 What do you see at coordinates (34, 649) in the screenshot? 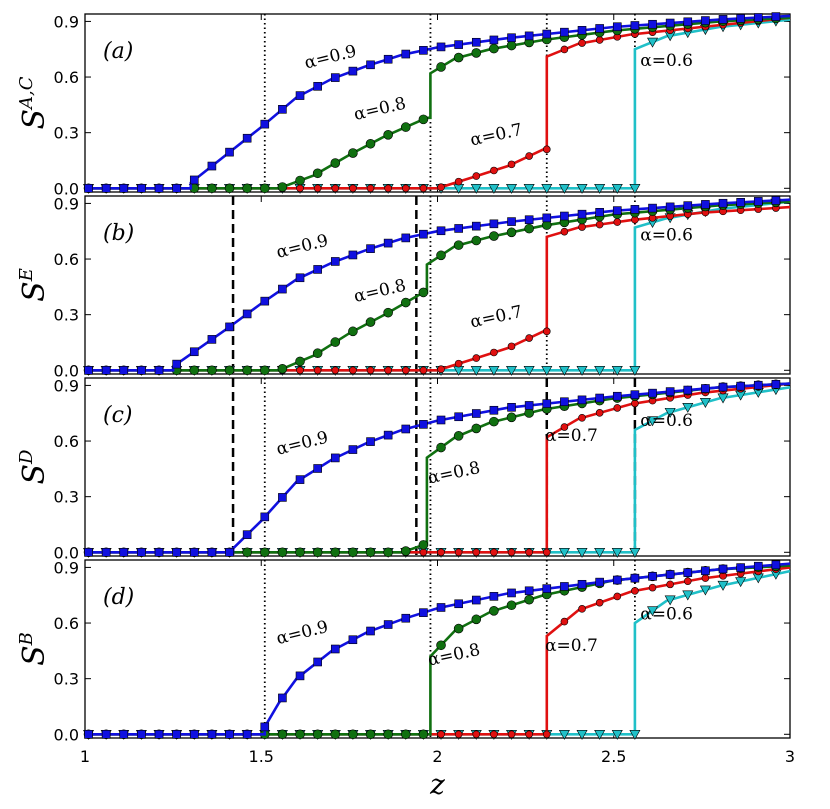
I see `panel-3-ylabel: SB` at bounding box center [34, 649].